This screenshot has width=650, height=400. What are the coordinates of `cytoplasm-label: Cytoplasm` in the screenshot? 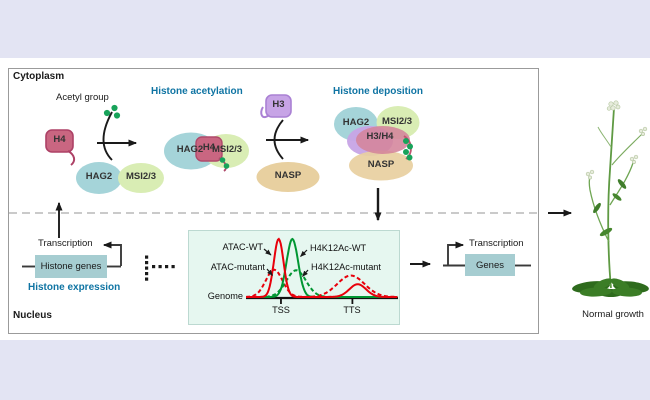 It's located at (39, 76).